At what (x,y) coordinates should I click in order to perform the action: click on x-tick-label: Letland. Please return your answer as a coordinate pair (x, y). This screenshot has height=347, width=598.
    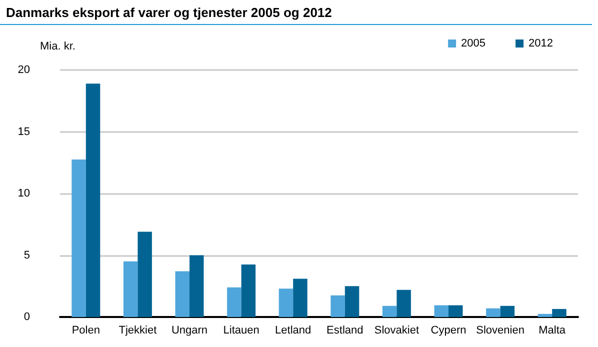
    Looking at the image, I should click on (293, 330).